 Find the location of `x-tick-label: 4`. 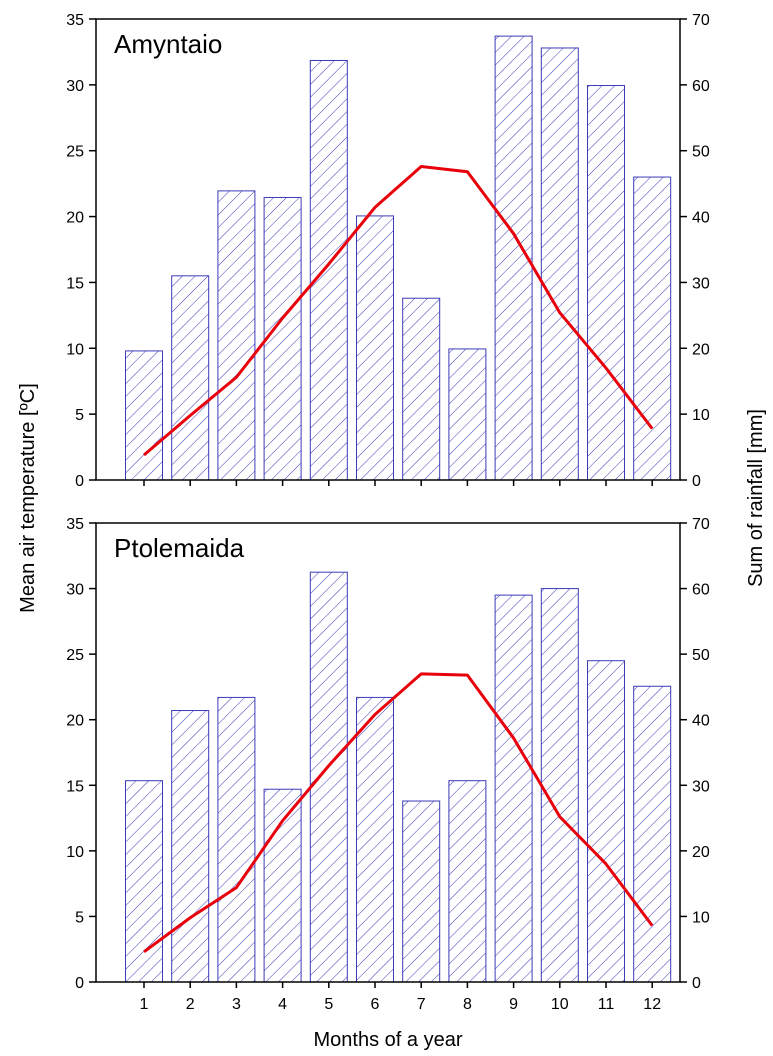

x-tick-label: 4 is located at coordinates (282, 1004).